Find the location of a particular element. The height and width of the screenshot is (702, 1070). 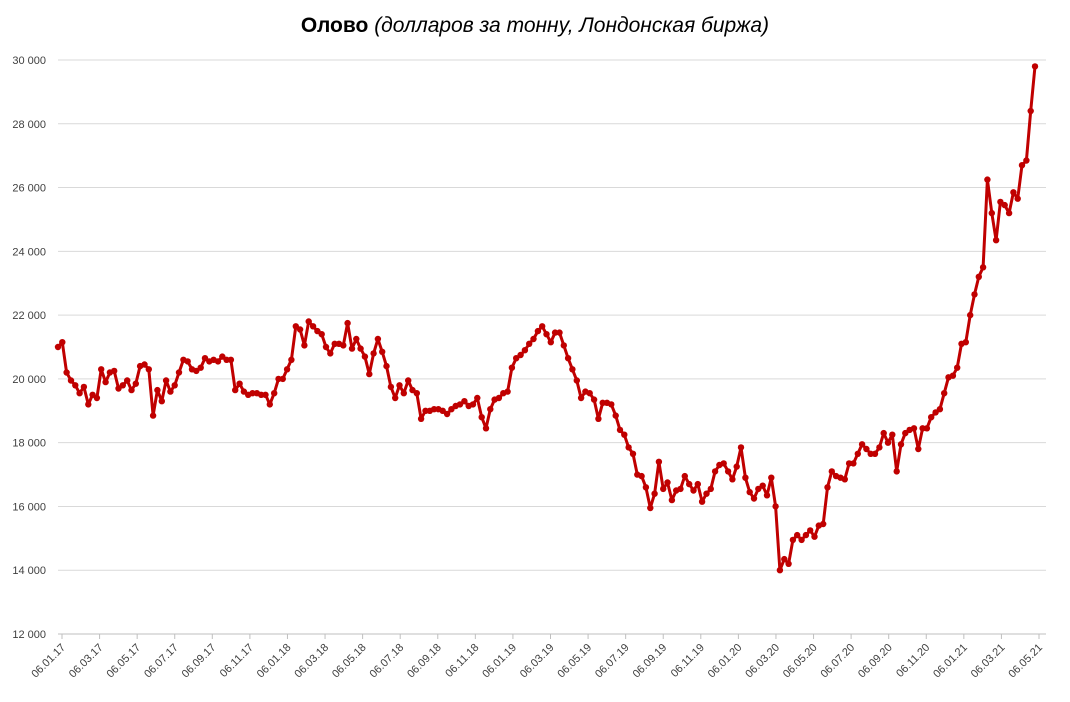

y-tick-label: 22 000 is located at coordinates (29, 316).